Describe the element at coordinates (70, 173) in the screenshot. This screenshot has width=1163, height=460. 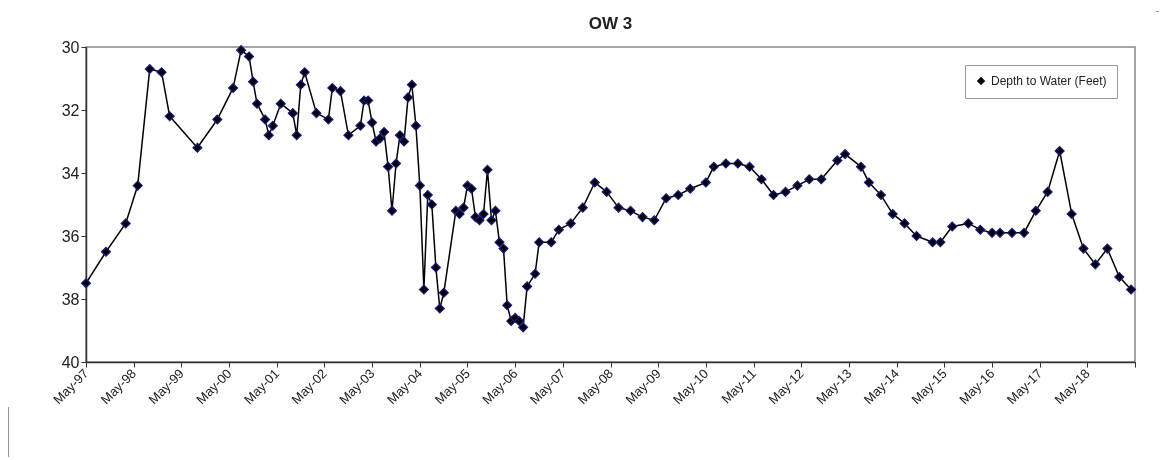
I see `y-tick-label: 34` at that location.